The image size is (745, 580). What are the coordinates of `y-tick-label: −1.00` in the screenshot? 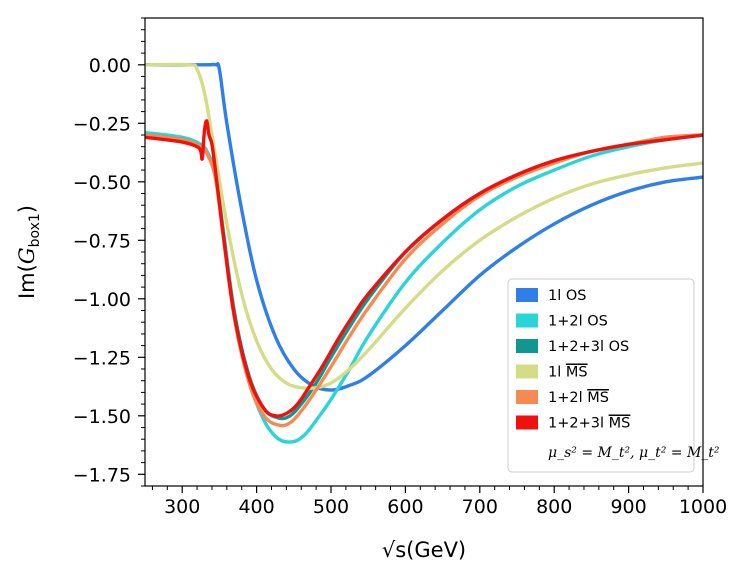 It's located at (102, 300).